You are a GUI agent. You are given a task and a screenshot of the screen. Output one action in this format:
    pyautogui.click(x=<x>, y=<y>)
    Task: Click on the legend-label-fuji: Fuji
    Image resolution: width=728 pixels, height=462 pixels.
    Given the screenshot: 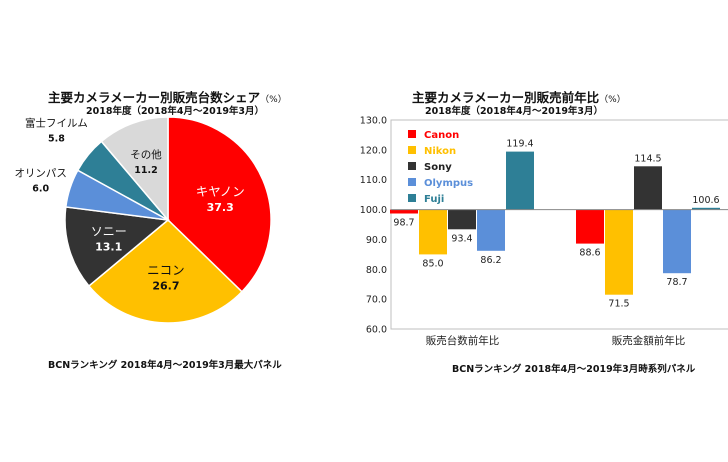 What is the action you would take?
    pyautogui.click(x=434, y=199)
    